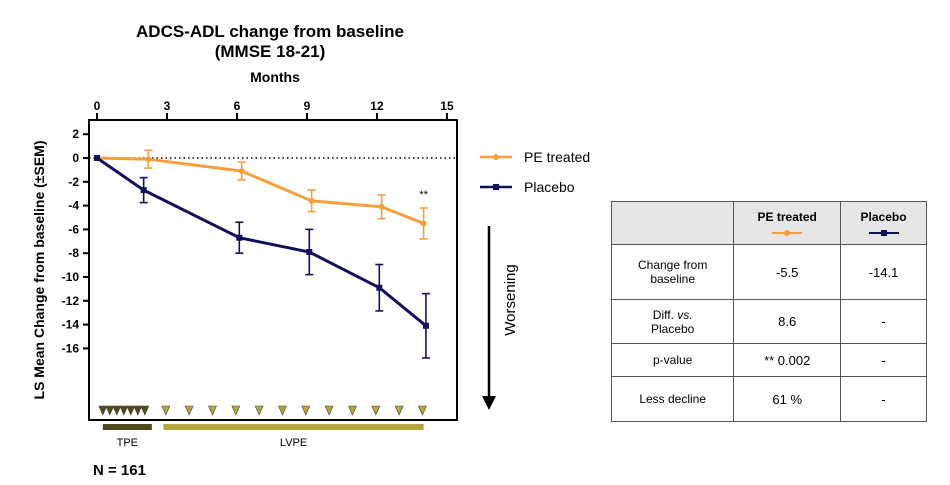 The height and width of the screenshot is (485, 950). Describe the element at coordinates (97, 106) in the screenshot. I see `x-tick-label: 0` at that location.